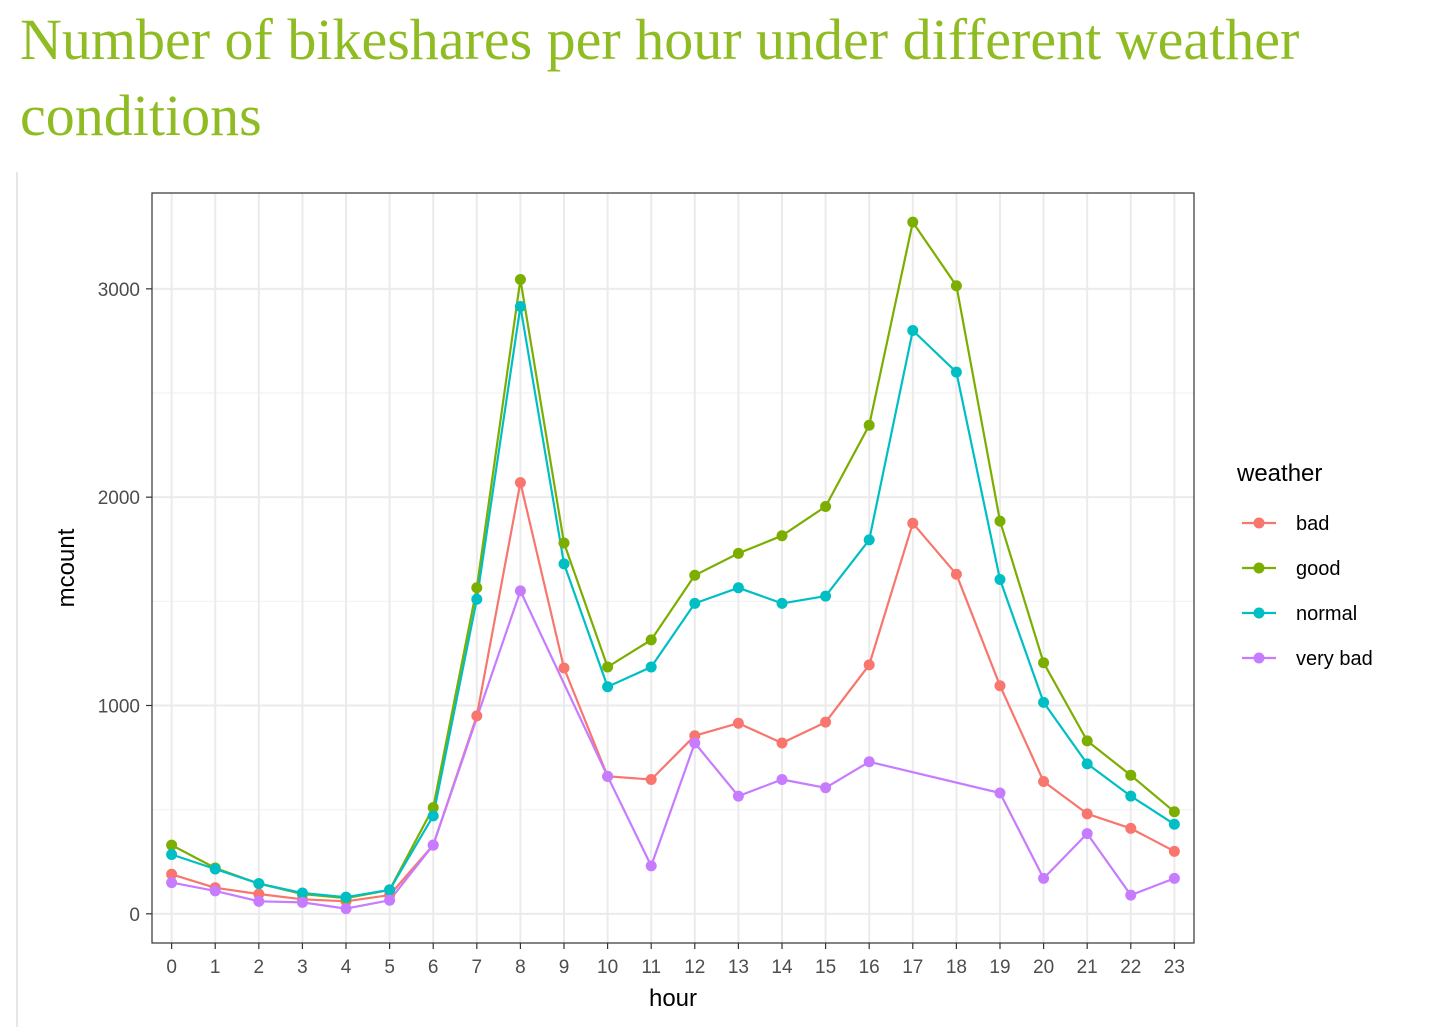  What do you see at coordinates (171, 967) in the screenshot?
I see `x-tick-label: 0` at bounding box center [171, 967].